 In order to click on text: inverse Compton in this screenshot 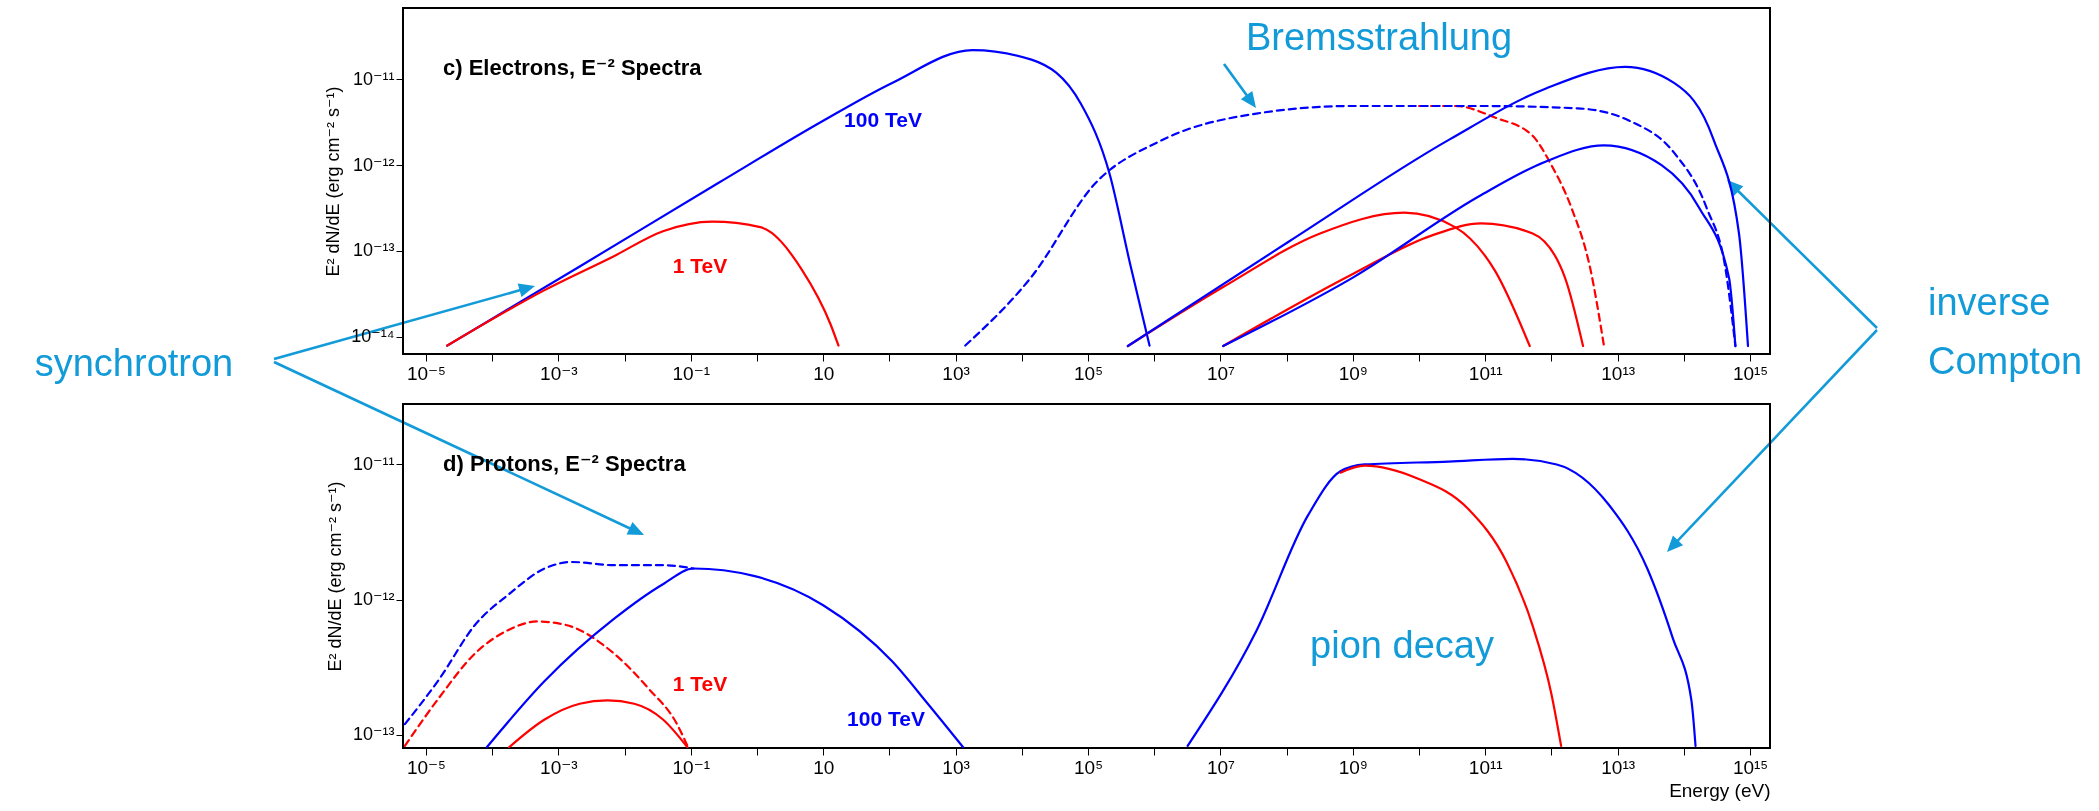, I will do `click(2005, 332)`.